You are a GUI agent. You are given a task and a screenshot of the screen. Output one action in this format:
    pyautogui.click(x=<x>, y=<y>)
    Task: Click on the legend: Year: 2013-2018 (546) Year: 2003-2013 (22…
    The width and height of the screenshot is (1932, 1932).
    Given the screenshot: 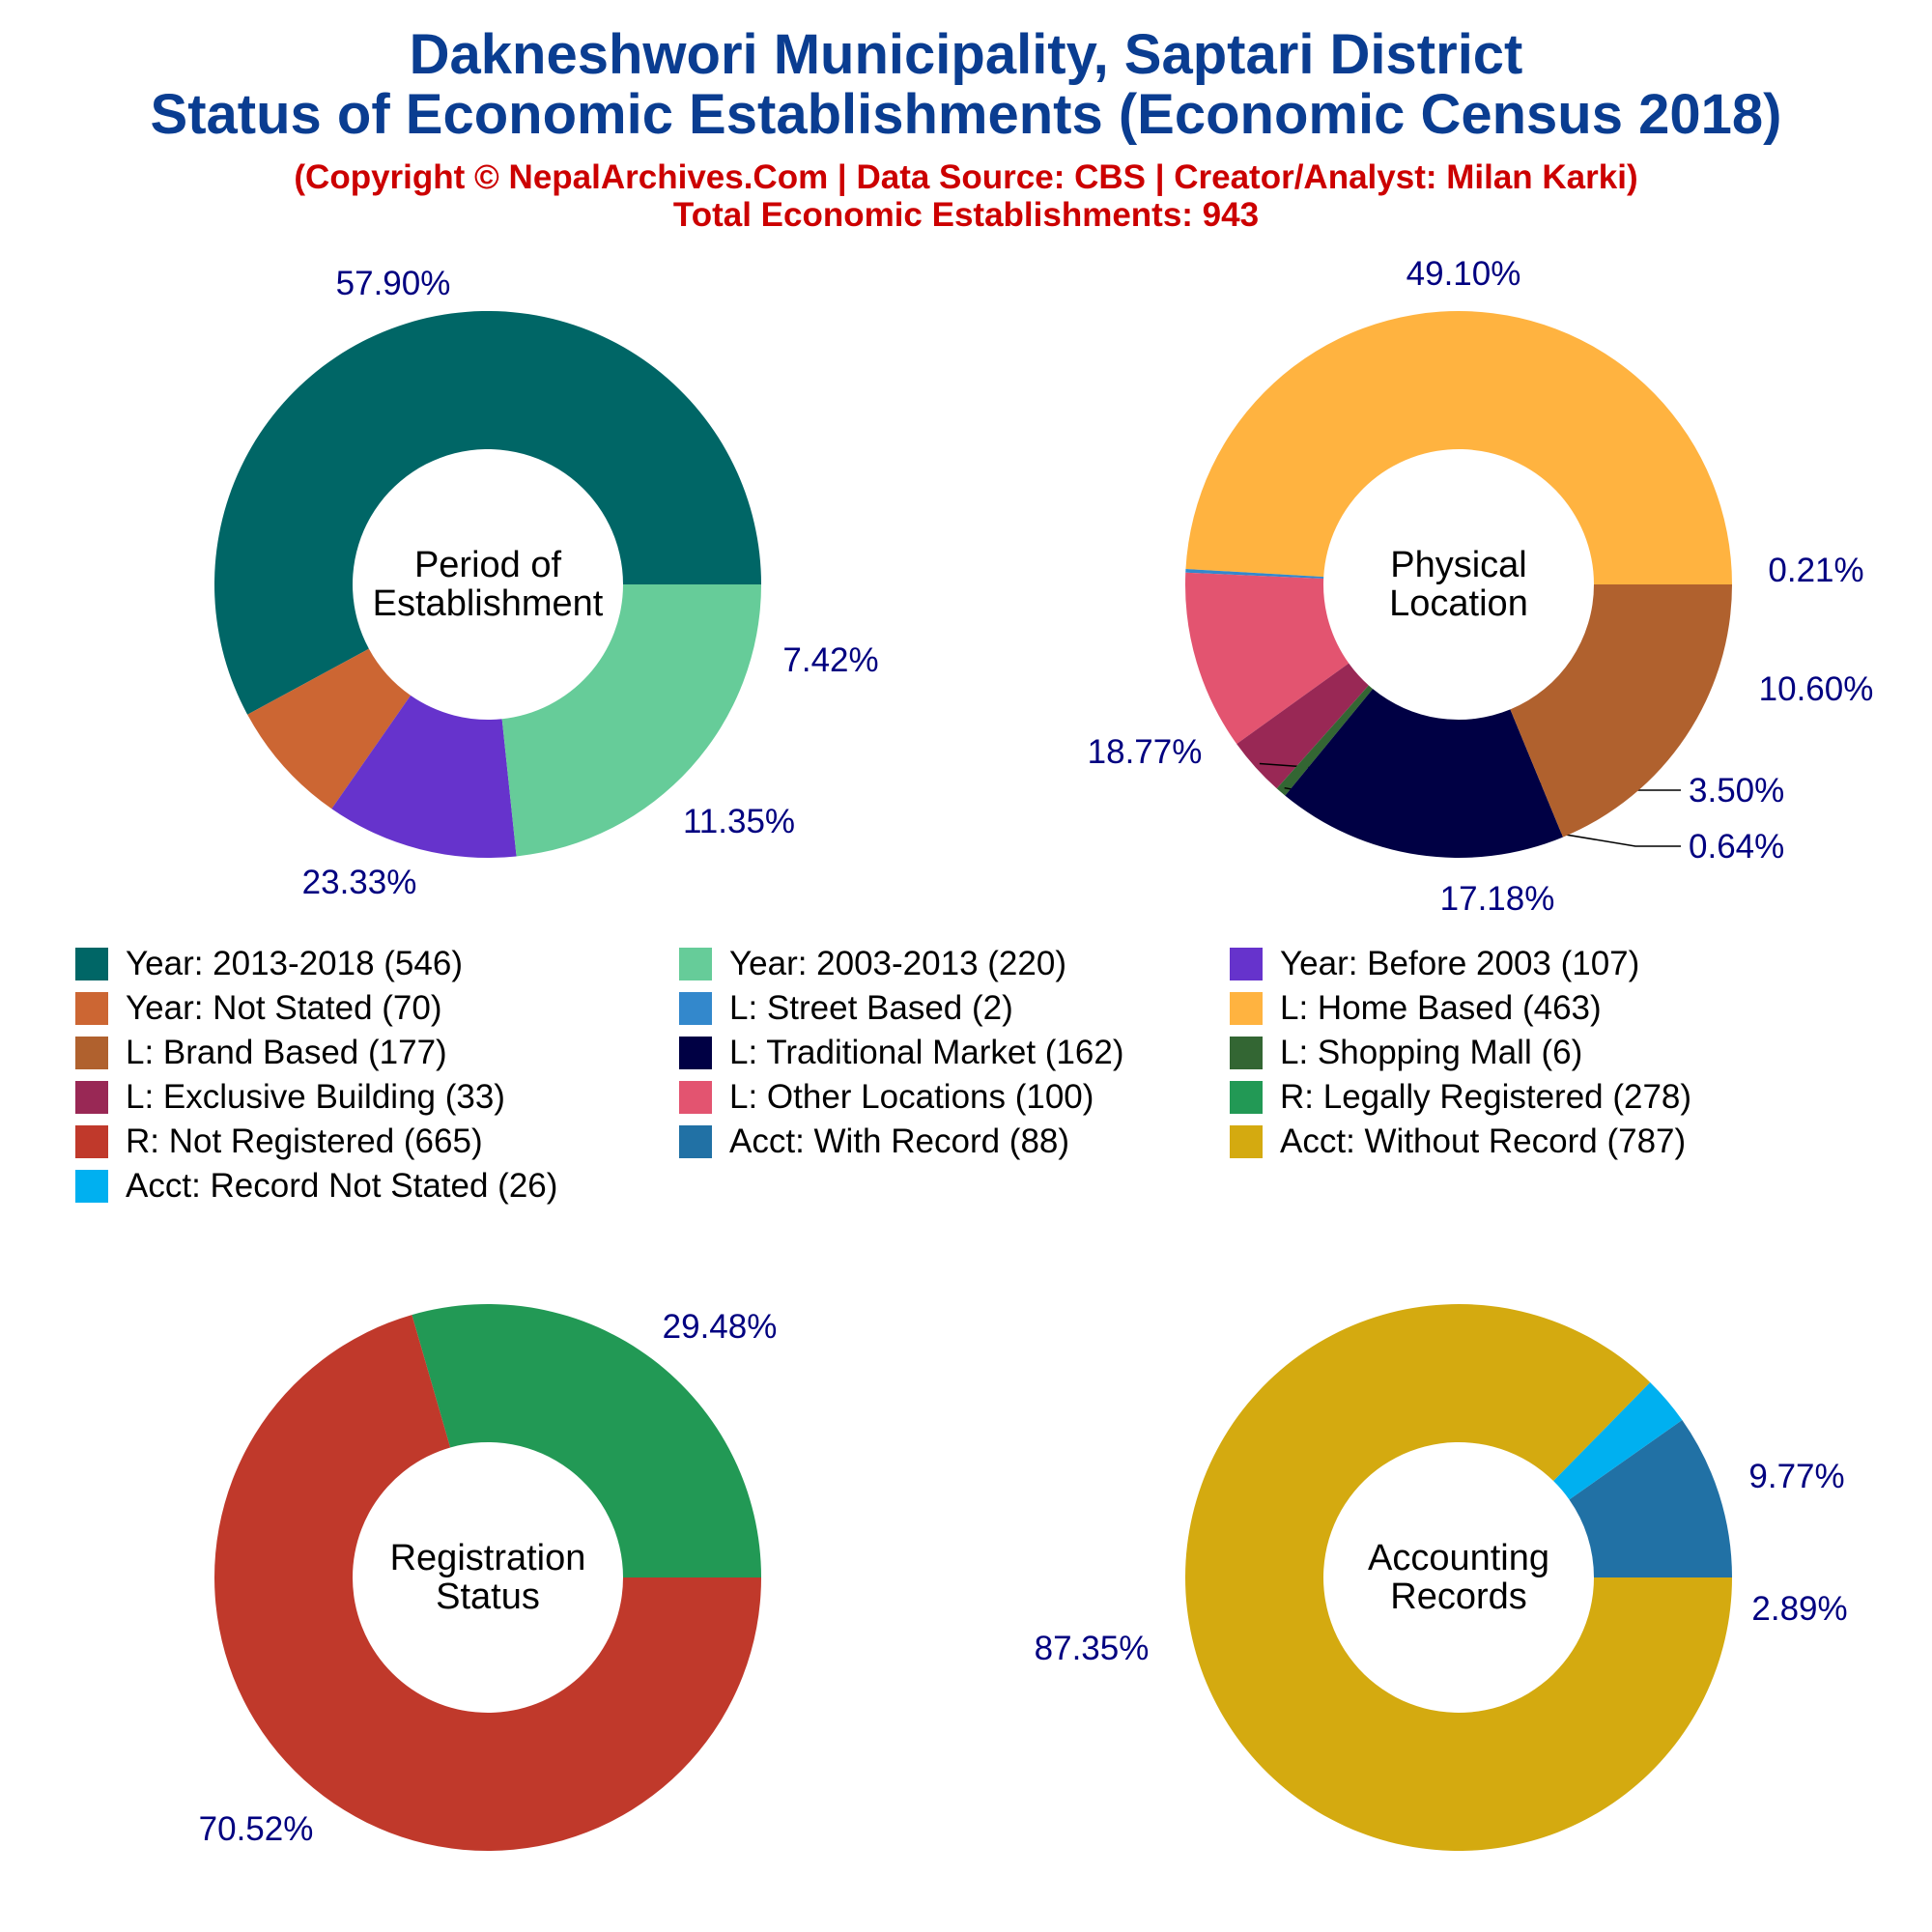 What is the action you would take?
    pyautogui.click(x=993, y=1075)
    